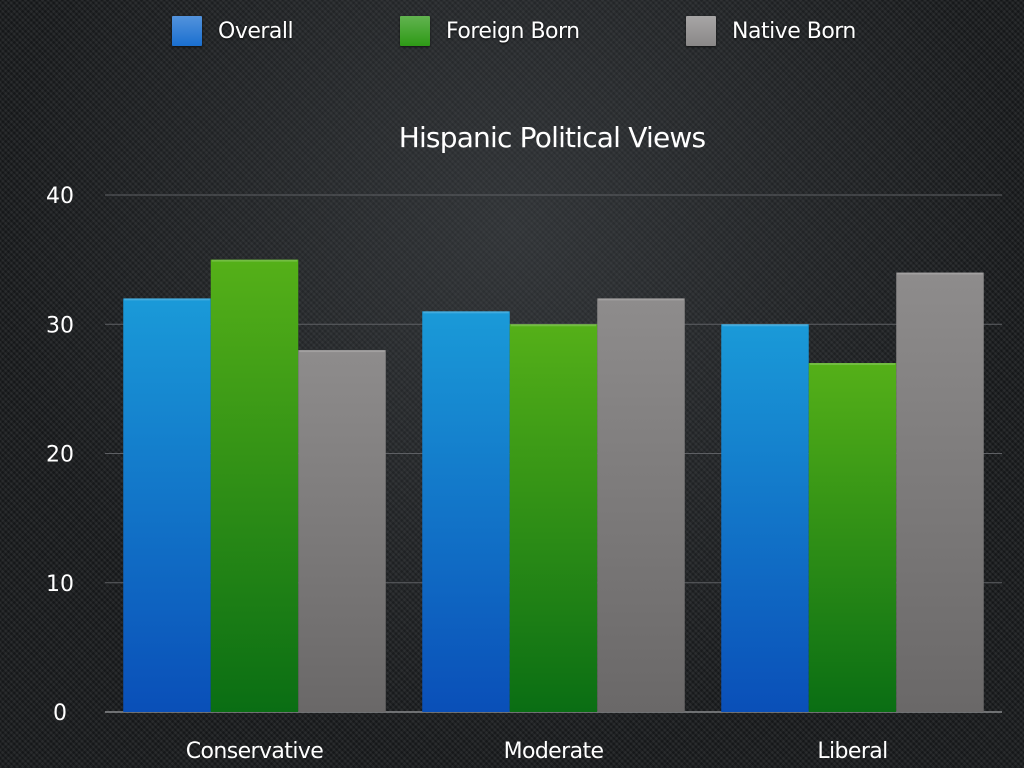 This screenshot has height=768, width=1024. Describe the element at coordinates (187, 31) in the screenshot. I see `legend-swatch-overall` at that location.